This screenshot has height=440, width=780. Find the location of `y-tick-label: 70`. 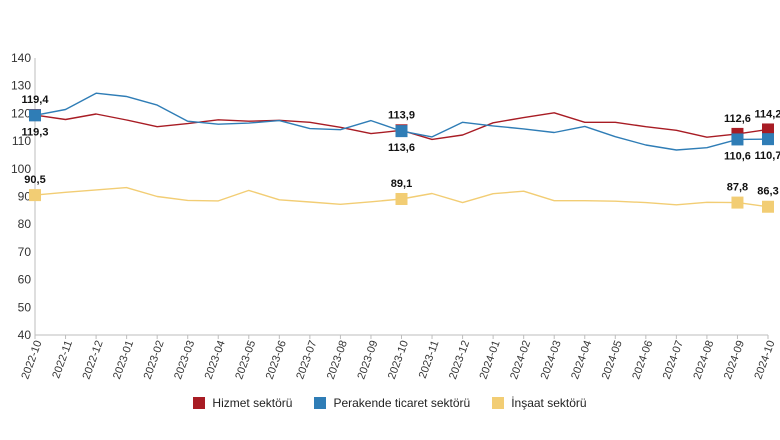

y-tick-label: 70 is located at coordinates (25, 252).